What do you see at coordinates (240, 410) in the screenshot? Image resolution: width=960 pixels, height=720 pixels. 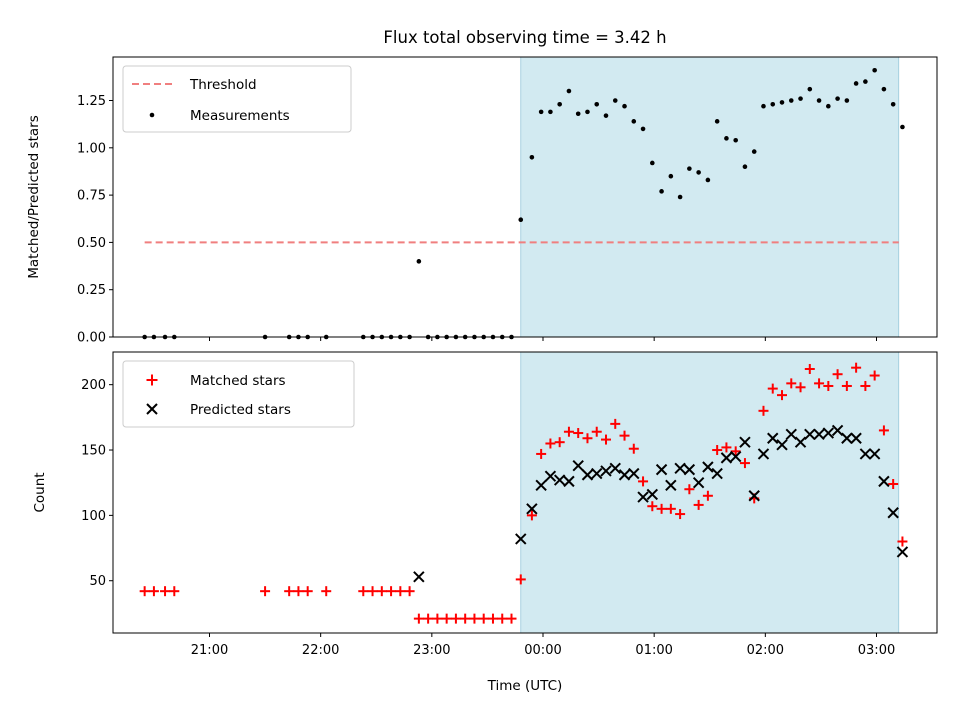 I see `legend-predicted-label: Predicted stars` at bounding box center [240, 410].